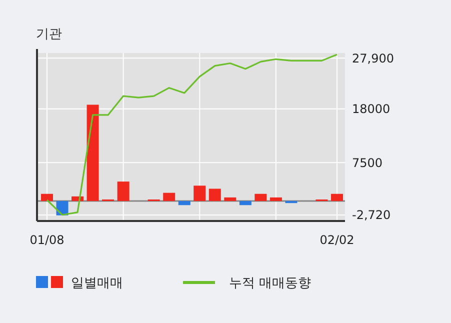  What do you see at coordinates (371, 109) in the screenshot?
I see `y-tick-label: 18000` at bounding box center [371, 109].